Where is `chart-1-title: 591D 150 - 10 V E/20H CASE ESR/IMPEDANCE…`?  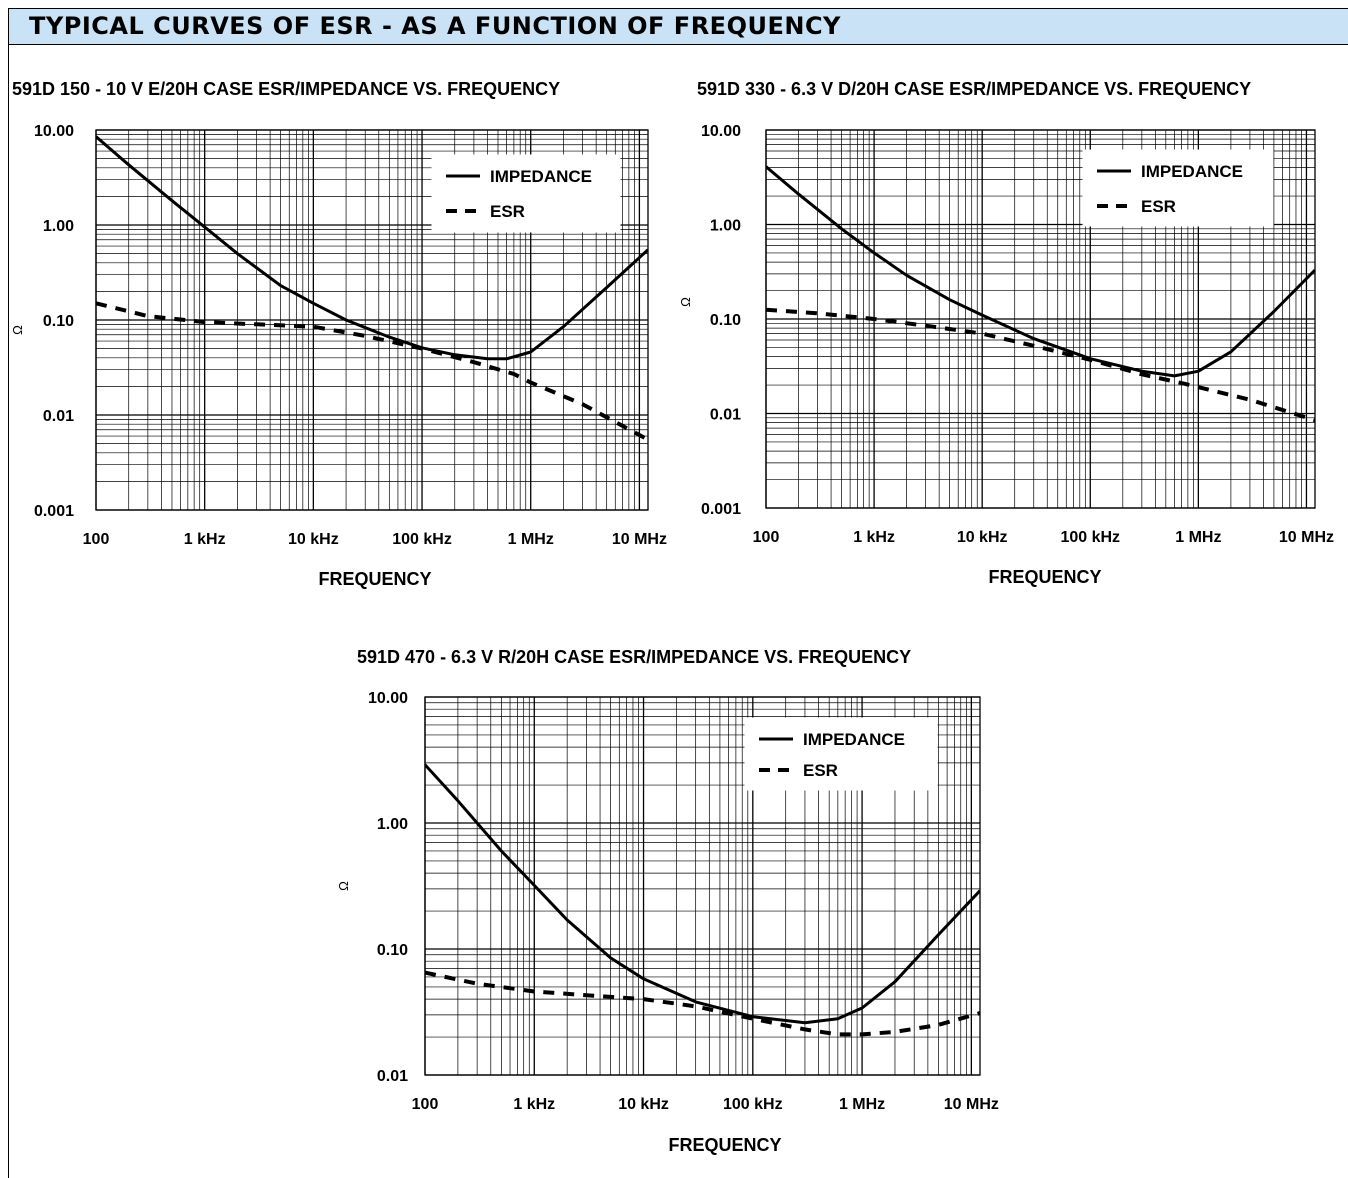
chart-1-title: 591D 150 - 10 V E/20H CASE ESR/IMPEDANCE… is located at coordinates (286, 89).